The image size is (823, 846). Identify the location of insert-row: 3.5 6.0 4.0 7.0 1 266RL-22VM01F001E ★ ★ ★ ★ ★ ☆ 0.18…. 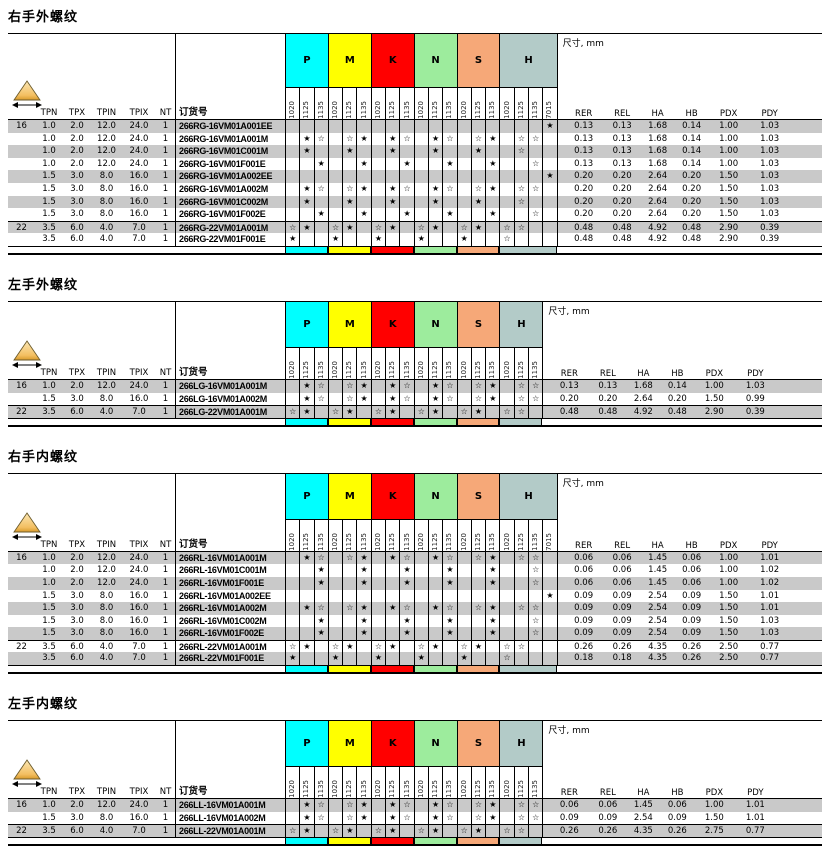
(415, 659).